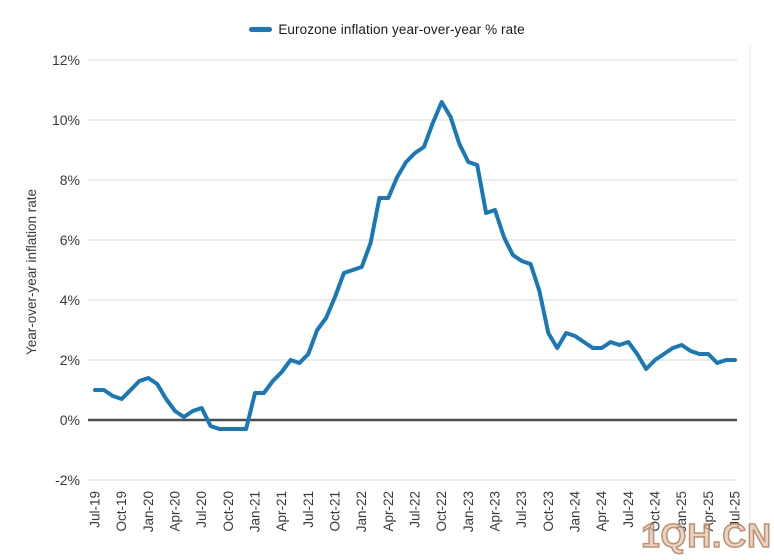 This screenshot has width=774, height=560. I want to click on y-tick-label: 0%, so click(70, 420).